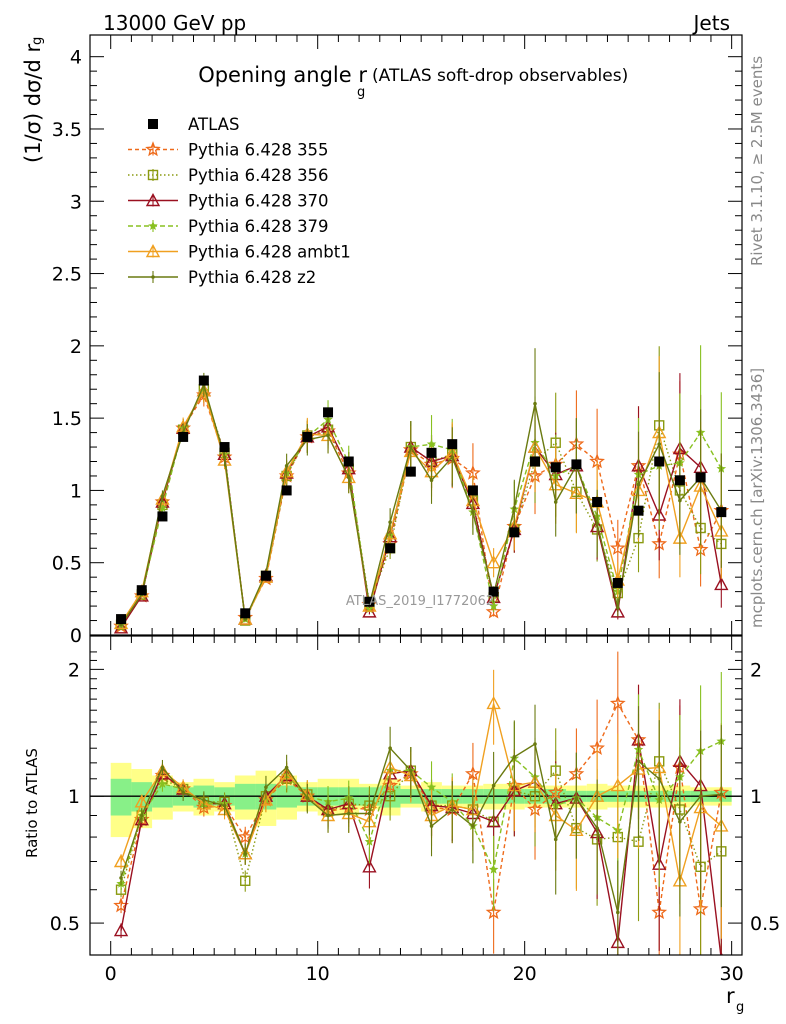  What do you see at coordinates (361, 92) in the screenshot?
I see `plot-title-sub: g` at bounding box center [361, 92].